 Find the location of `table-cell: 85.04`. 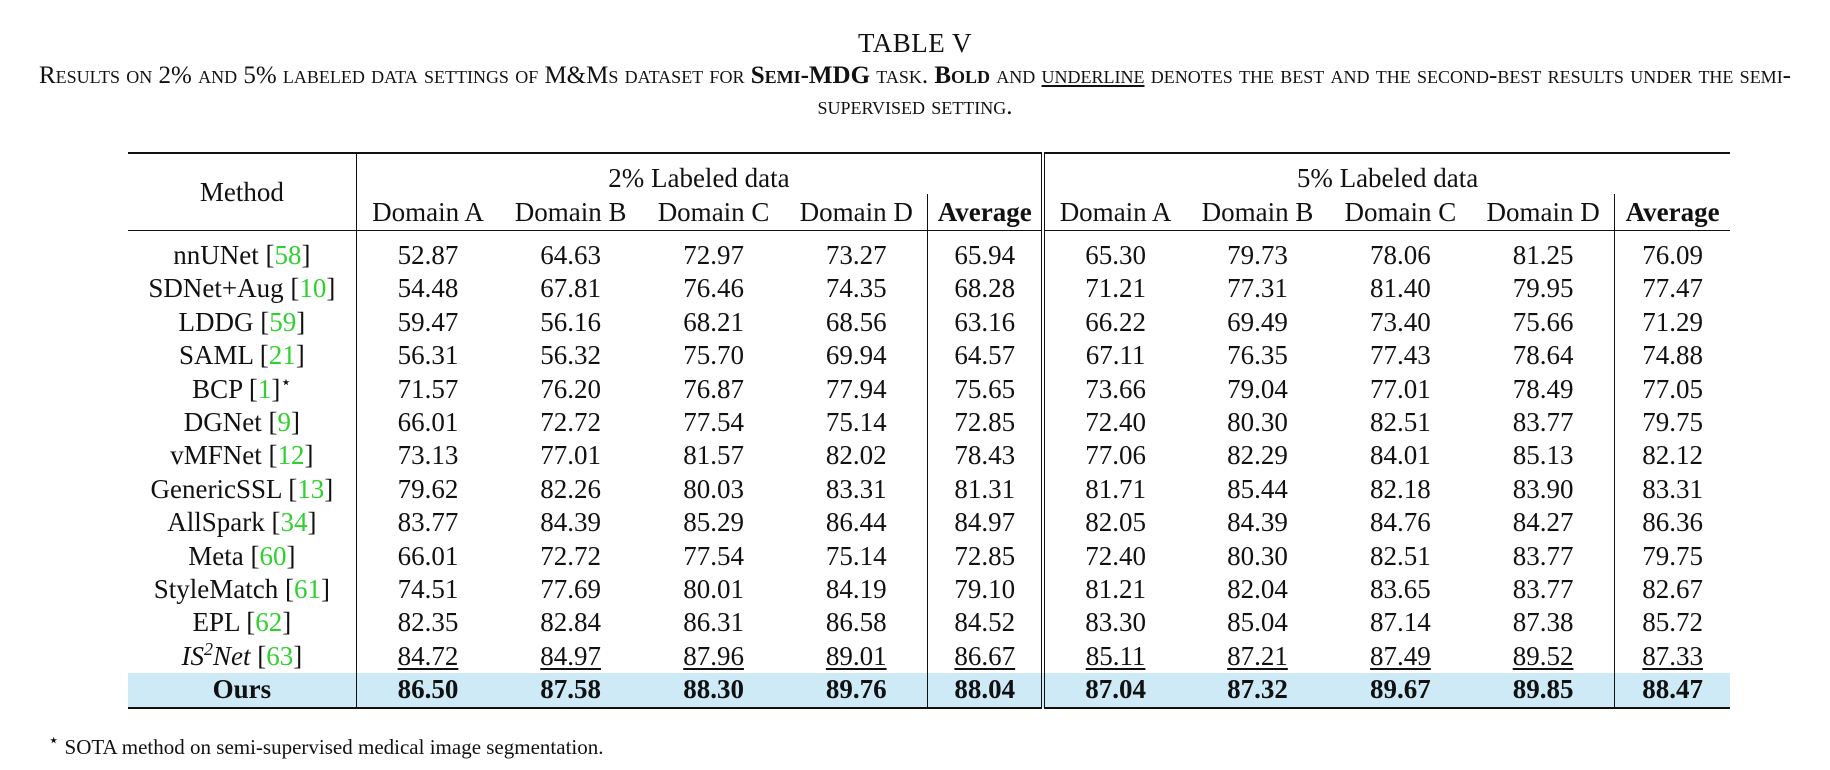

table-cell: 85.04 is located at coordinates (1257, 622).